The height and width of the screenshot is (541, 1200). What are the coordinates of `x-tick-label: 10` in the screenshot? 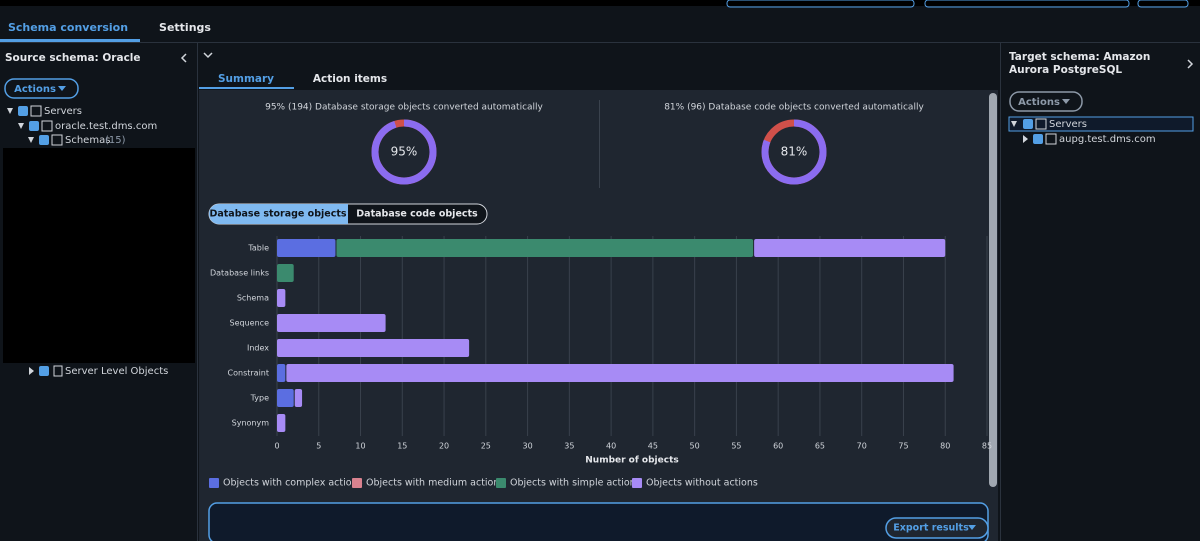 It's located at (360, 446).